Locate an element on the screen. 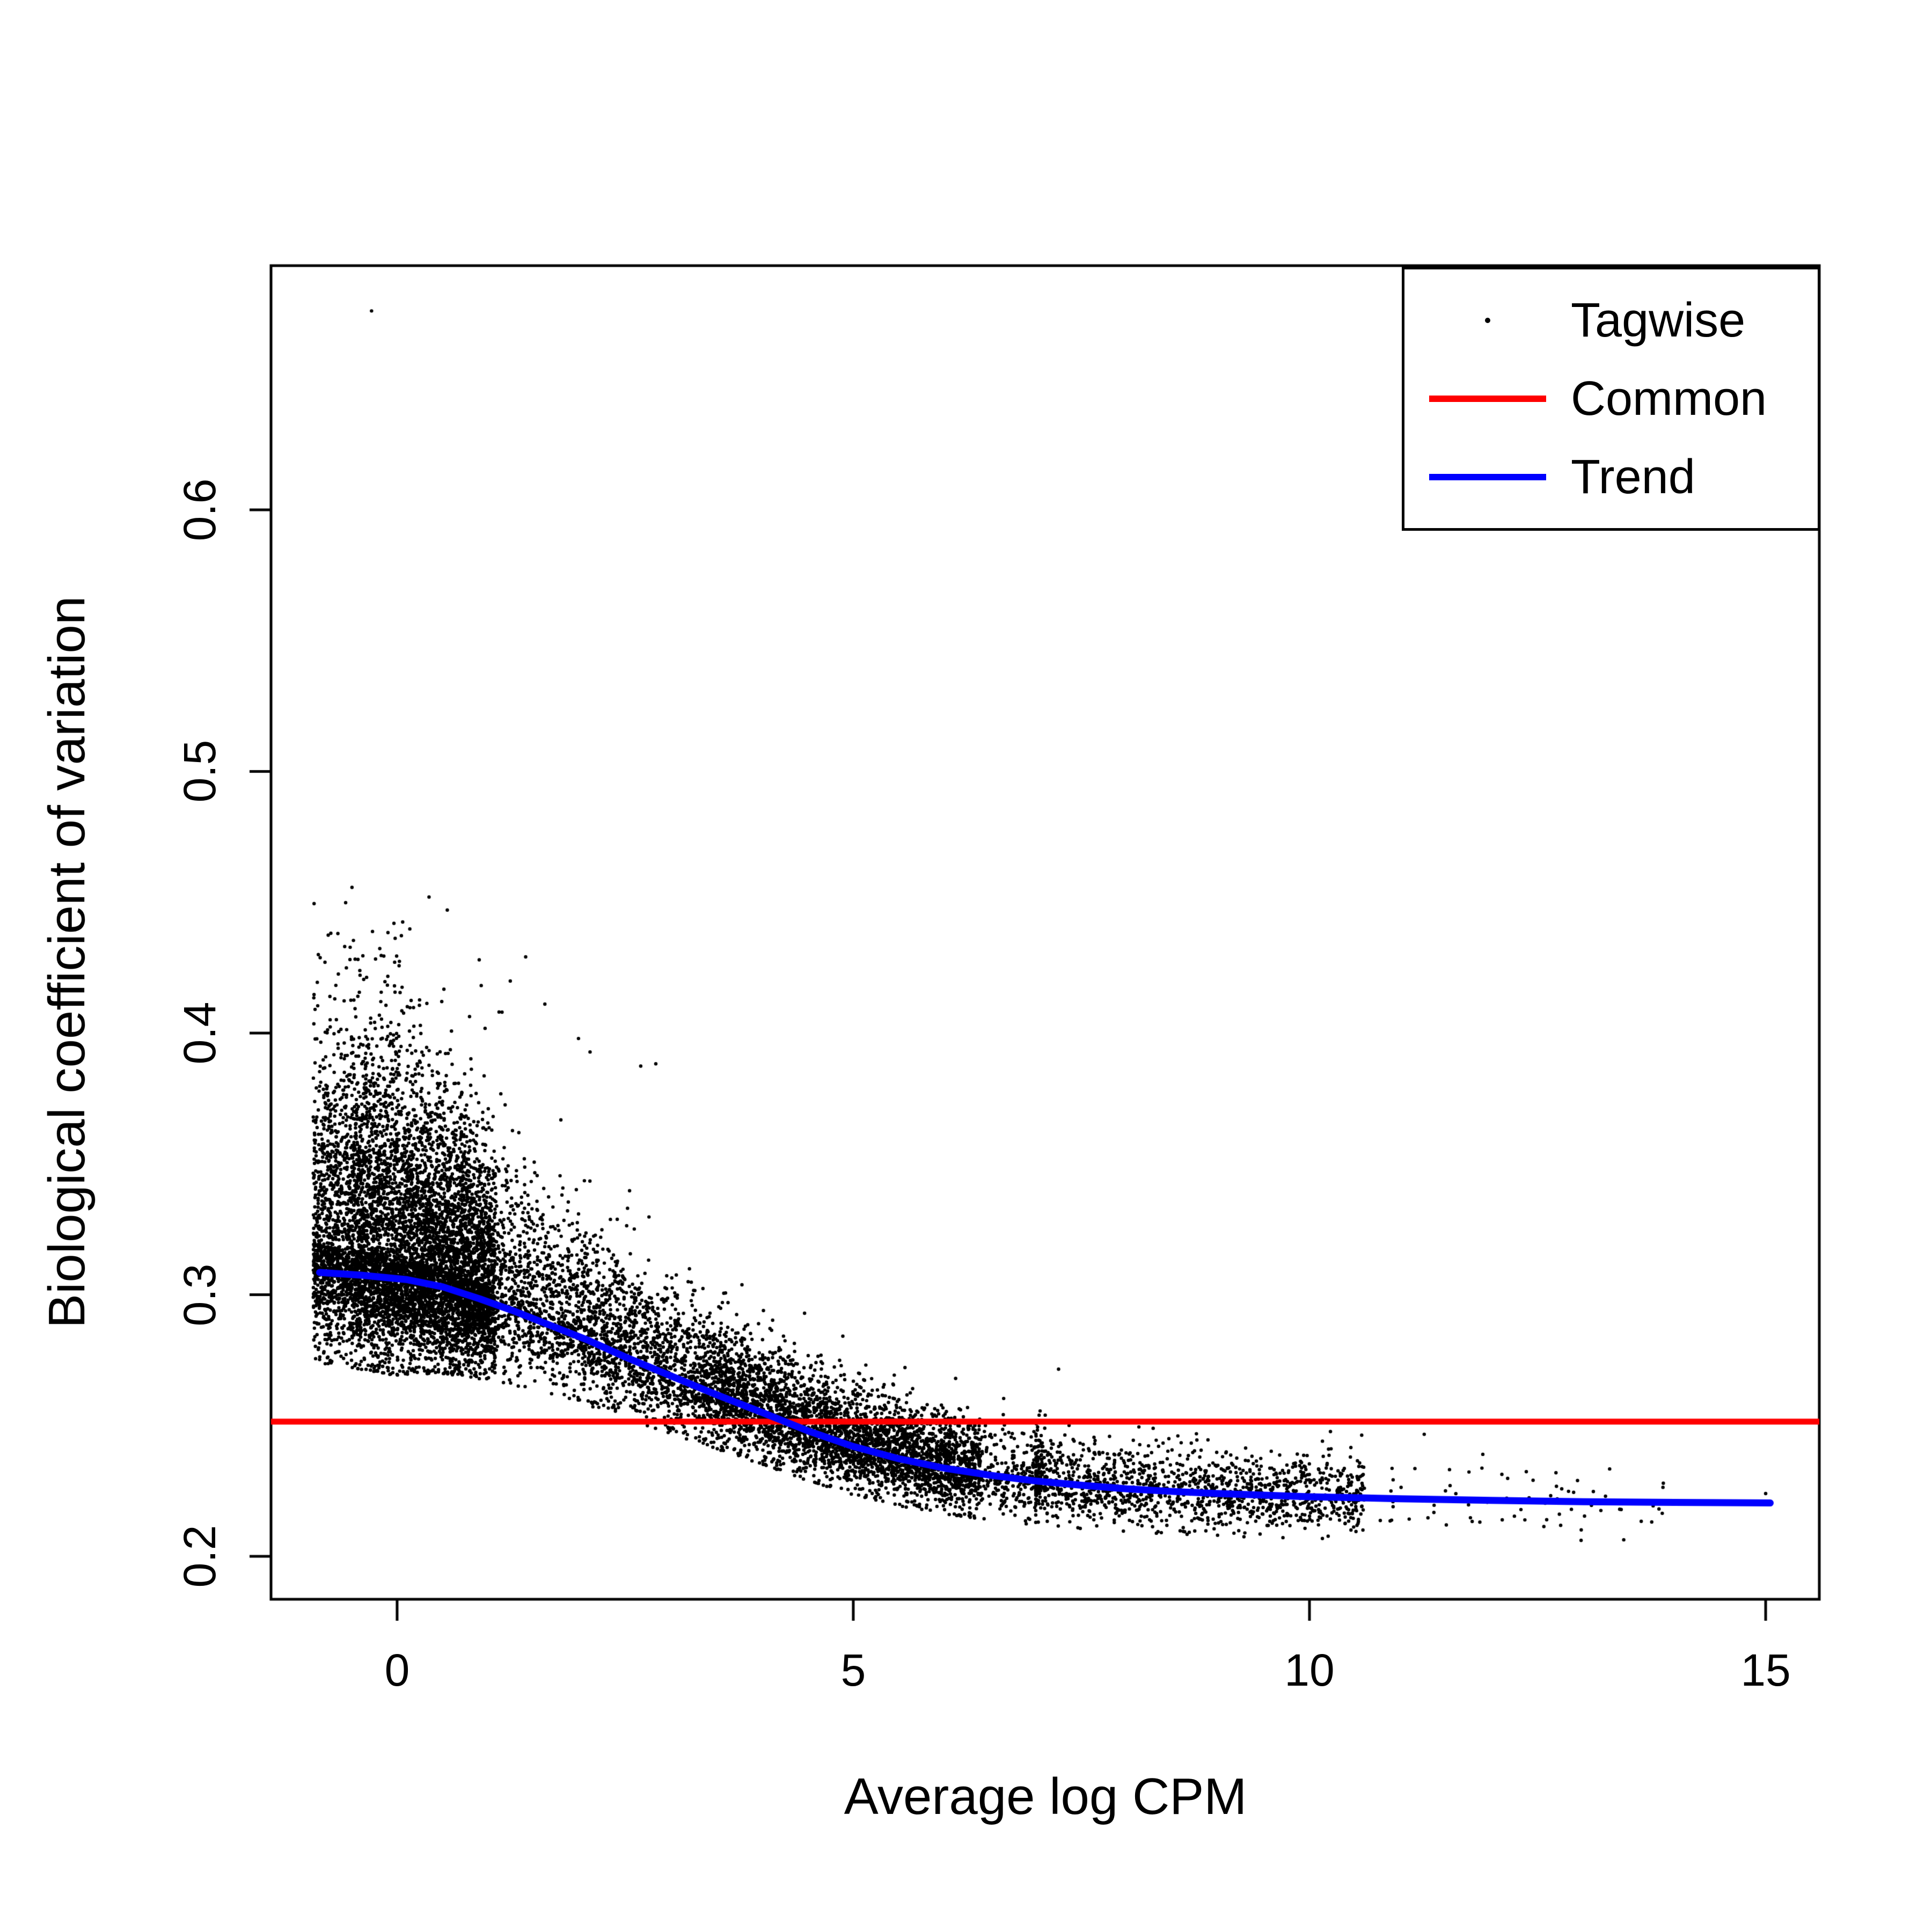  legend-row-common: Common is located at coordinates (1611, 399).